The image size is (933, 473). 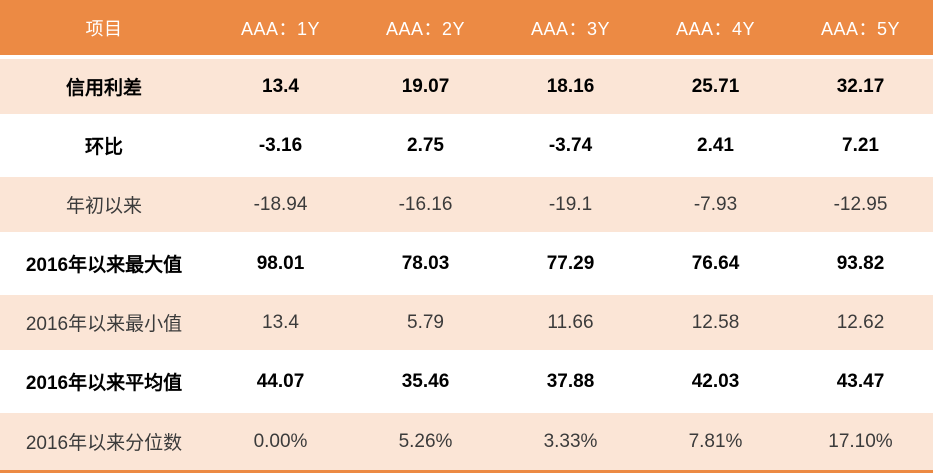 What do you see at coordinates (425, 87) in the screenshot?
I see `cell-value: 19.07` at bounding box center [425, 87].